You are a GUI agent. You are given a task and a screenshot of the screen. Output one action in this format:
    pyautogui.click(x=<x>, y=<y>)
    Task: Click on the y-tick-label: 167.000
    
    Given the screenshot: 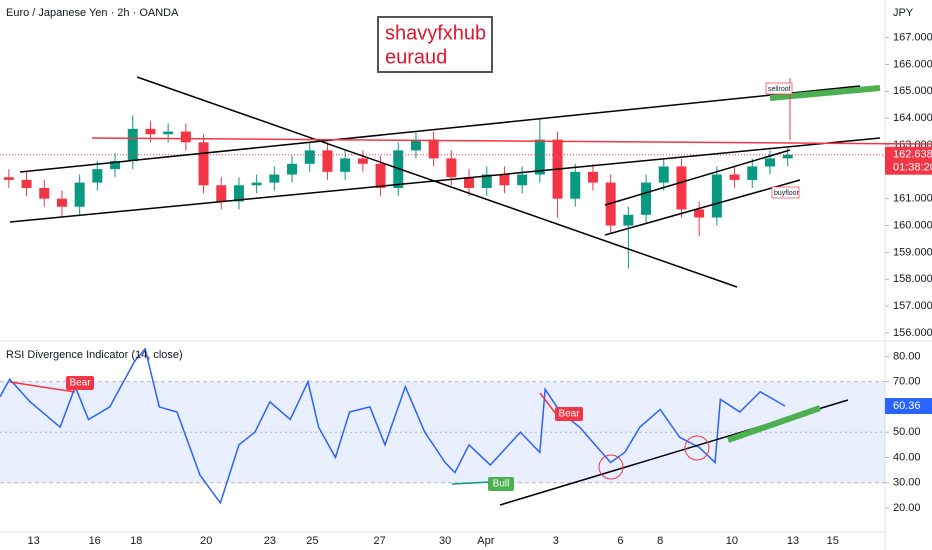 What is the action you would take?
    pyautogui.click(x=912, y=37)
    